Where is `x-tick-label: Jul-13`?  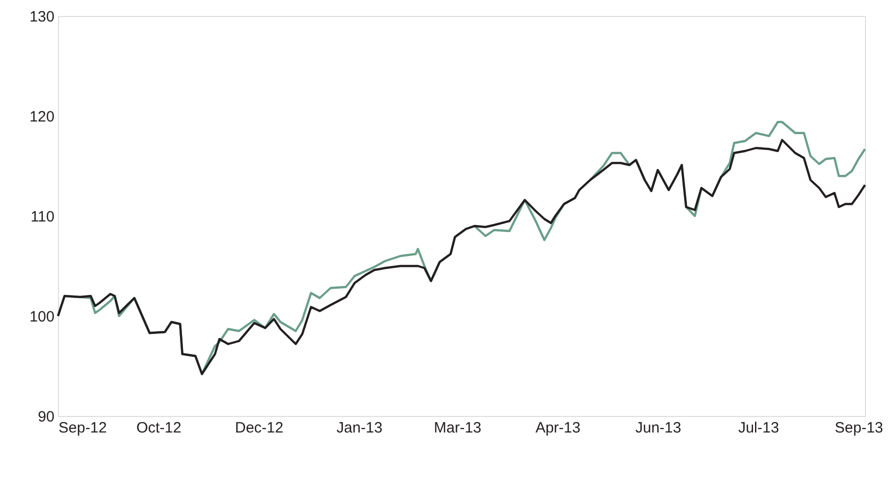 x-tick-label: Jul-13 is located at coordinates (759, 428).